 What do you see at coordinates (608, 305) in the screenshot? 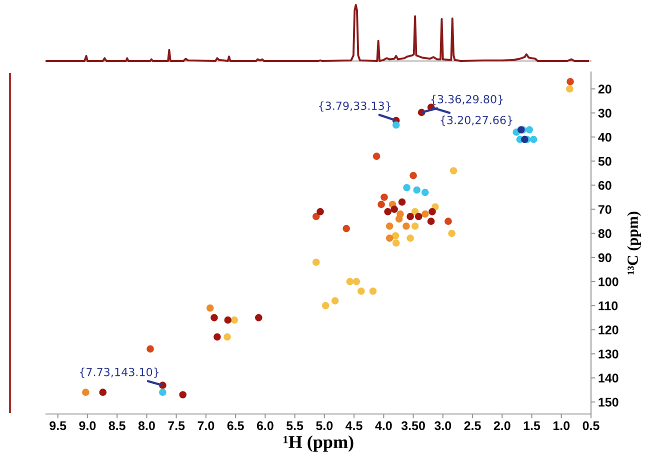
I see `y-tick-label: 110` at bounding box center [608, 305].